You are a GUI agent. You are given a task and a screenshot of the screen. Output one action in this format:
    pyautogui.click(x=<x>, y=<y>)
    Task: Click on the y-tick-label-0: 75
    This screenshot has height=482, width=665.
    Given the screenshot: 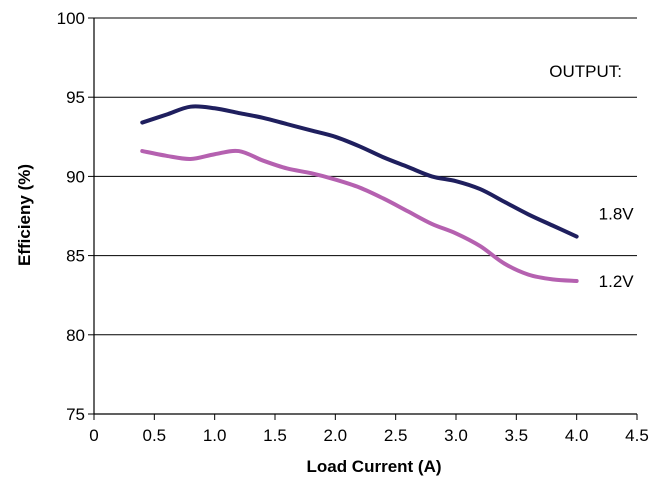 What is the action you would take?
    pyautogui.click(x=75, y=414)
    